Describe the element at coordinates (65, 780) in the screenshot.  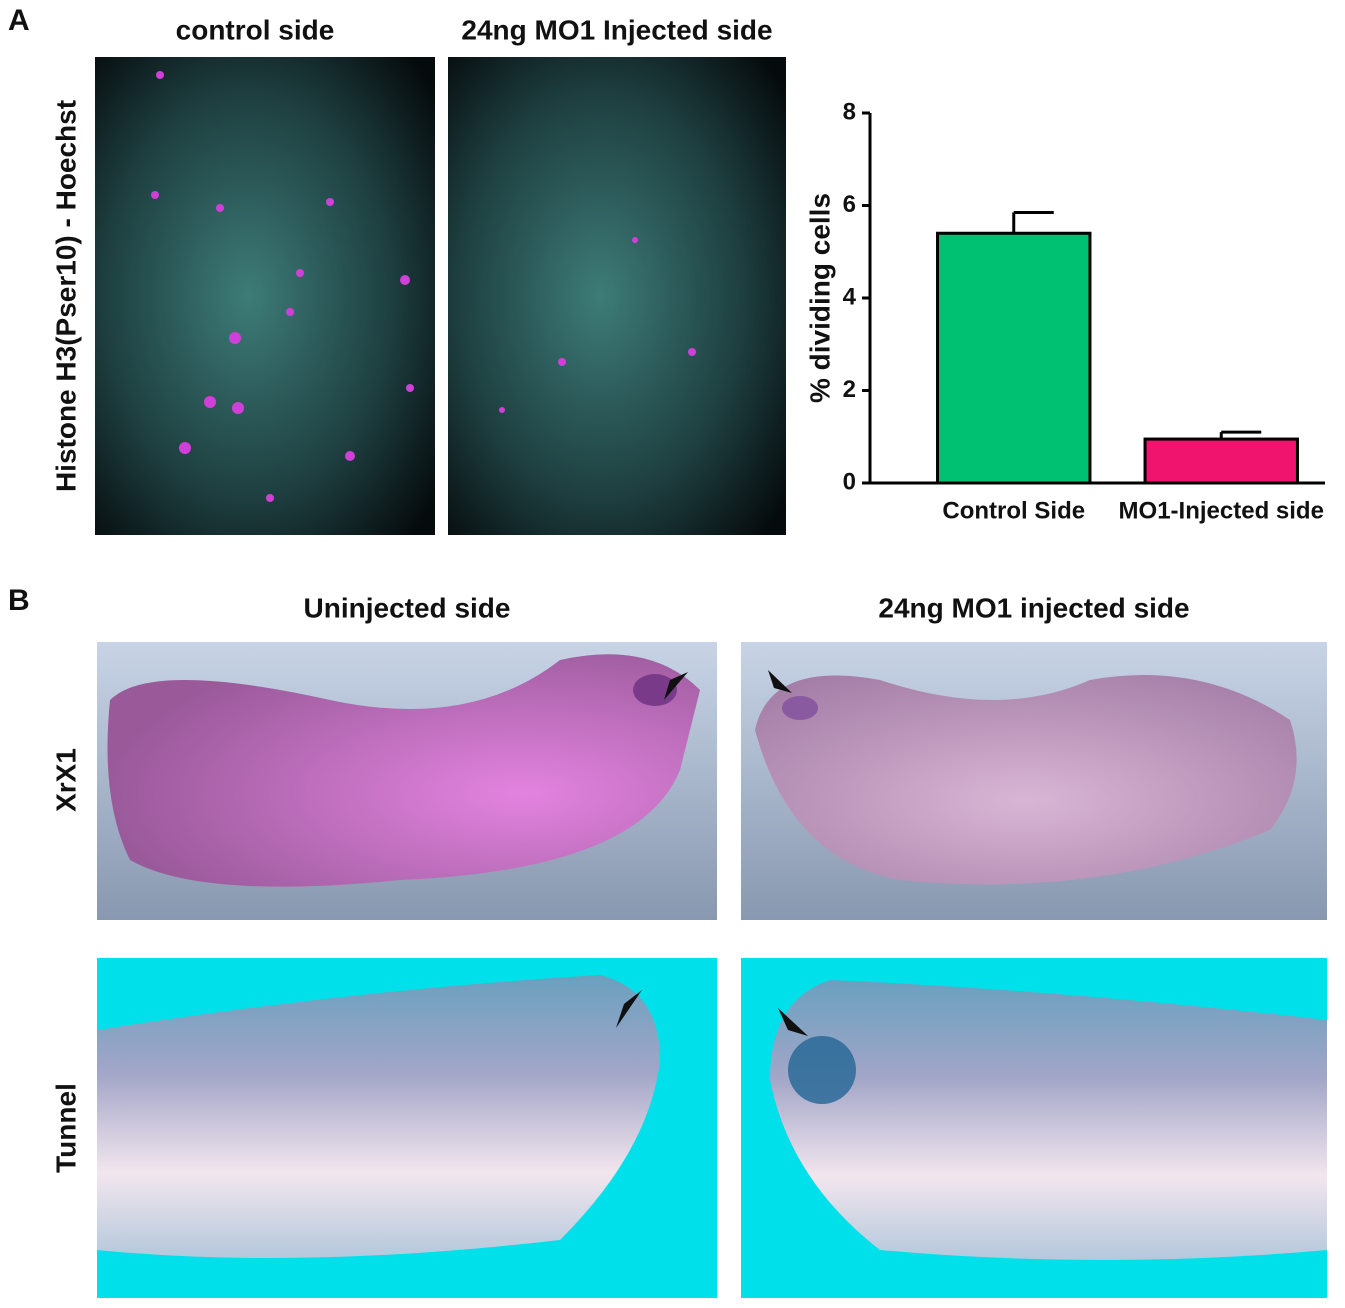
I see `row-label: XrX1` at that location.